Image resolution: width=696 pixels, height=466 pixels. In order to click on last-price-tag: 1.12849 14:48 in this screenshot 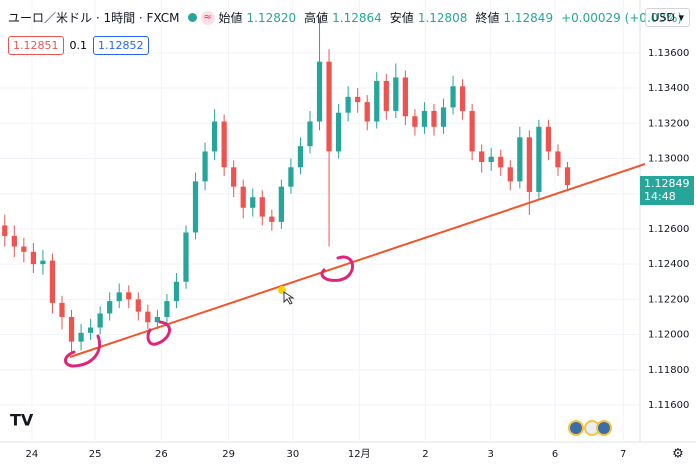, I will do `click(667, 191)`.